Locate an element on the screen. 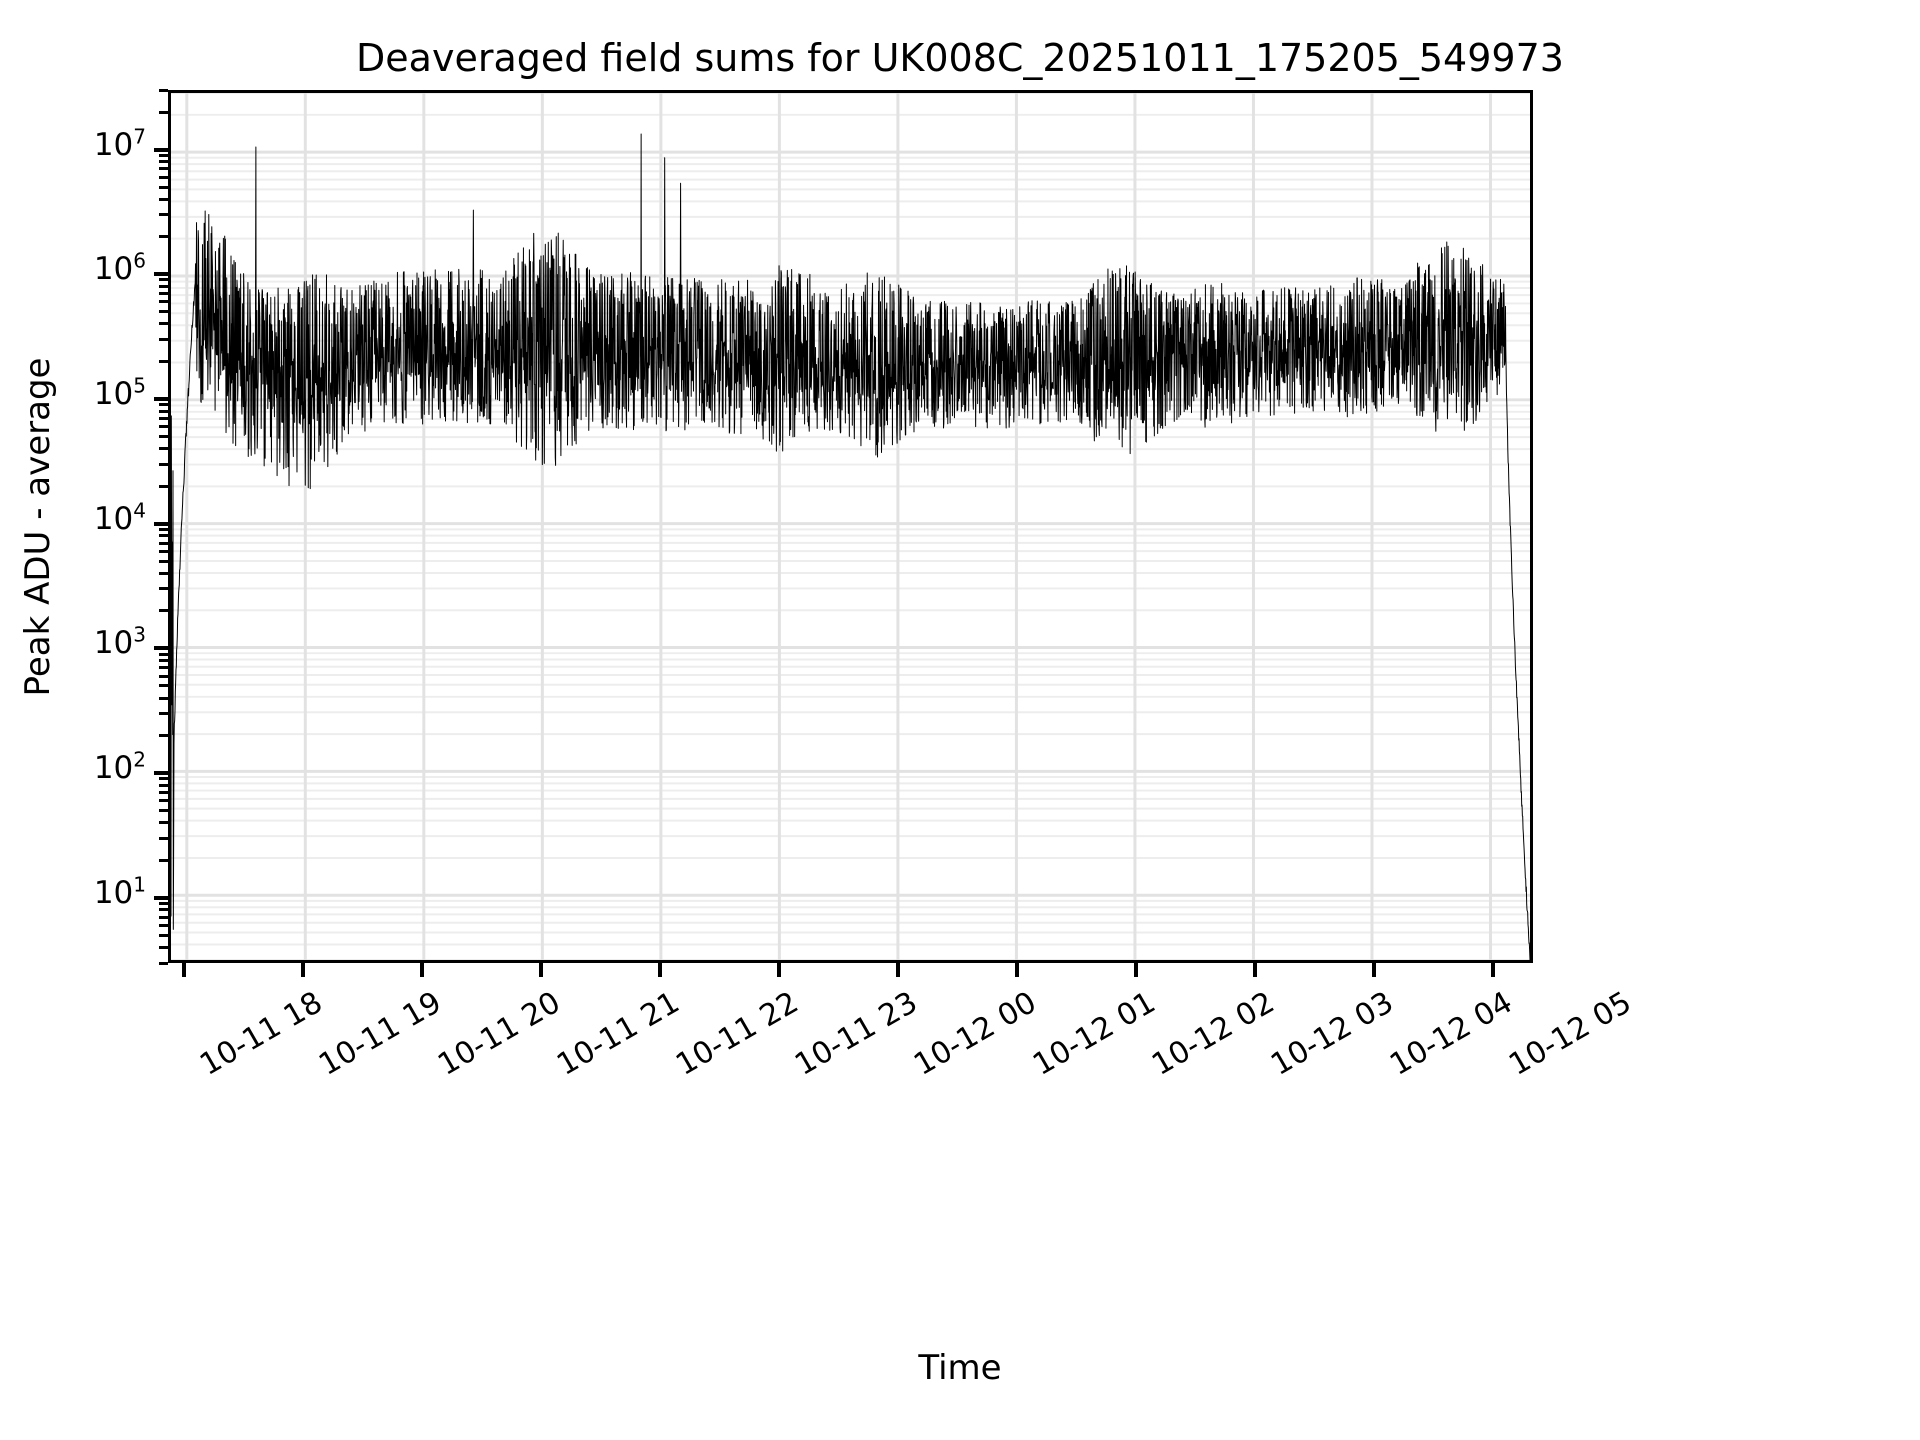 The height and width of the screenshot is (1440, 1920). y-tick-label: 106 is located at coordinates (119, 268).